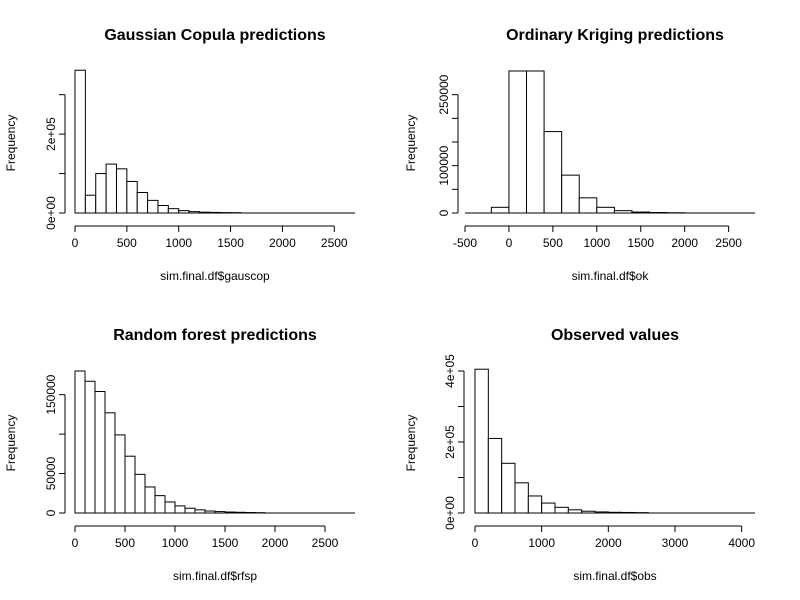 The height and width of the screenshot is (600, 800). I want to click on x-axis-label: sim.final.df$rfsp, so click(215, 576).